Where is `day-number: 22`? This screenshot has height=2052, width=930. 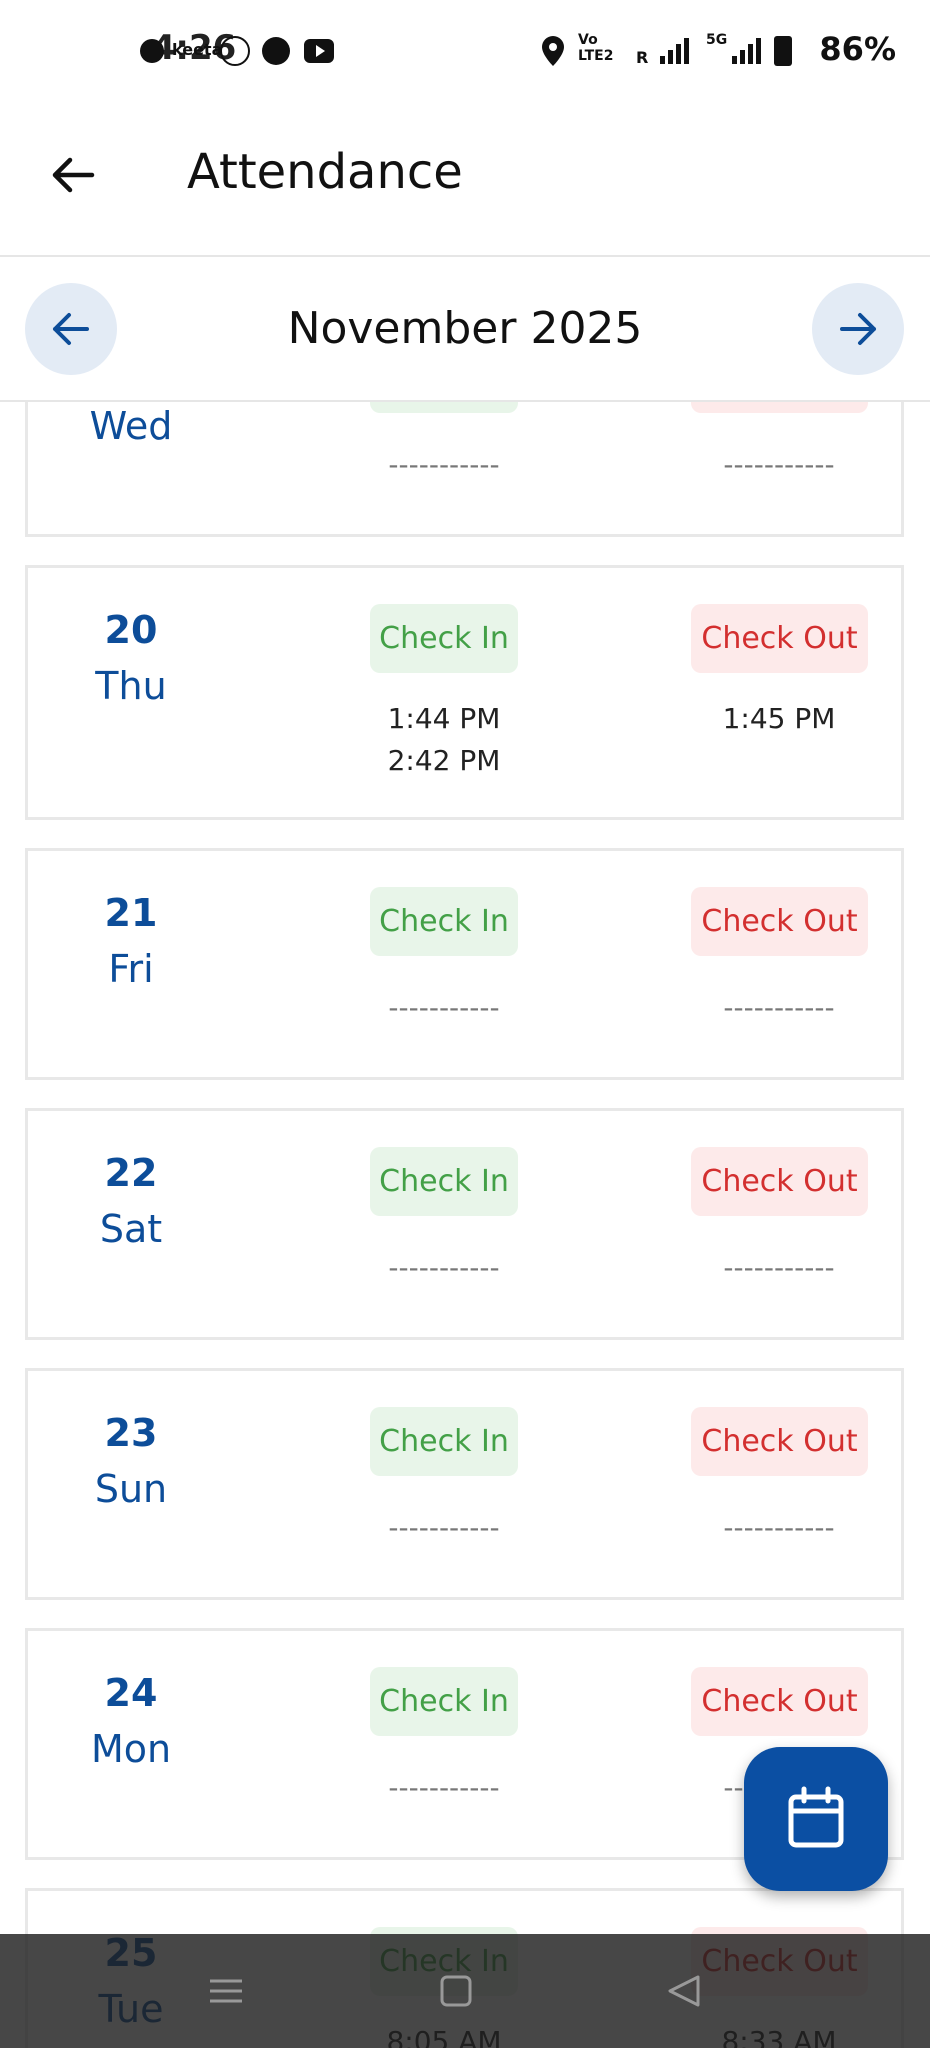 day-number: 22 is located at coordinates (131, 1173).